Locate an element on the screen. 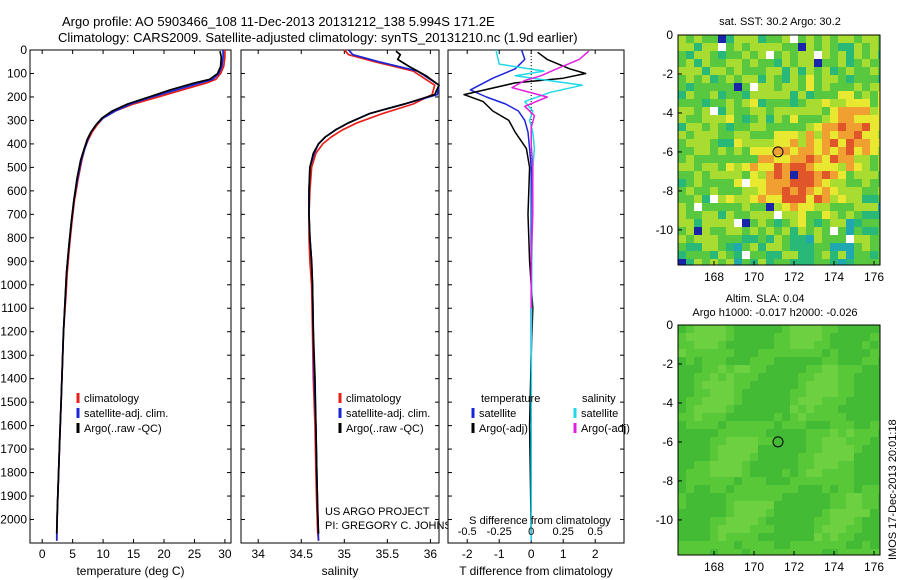  sla-map-title: Altim. SLA: 0.04 is located at coordinates (765, 299).